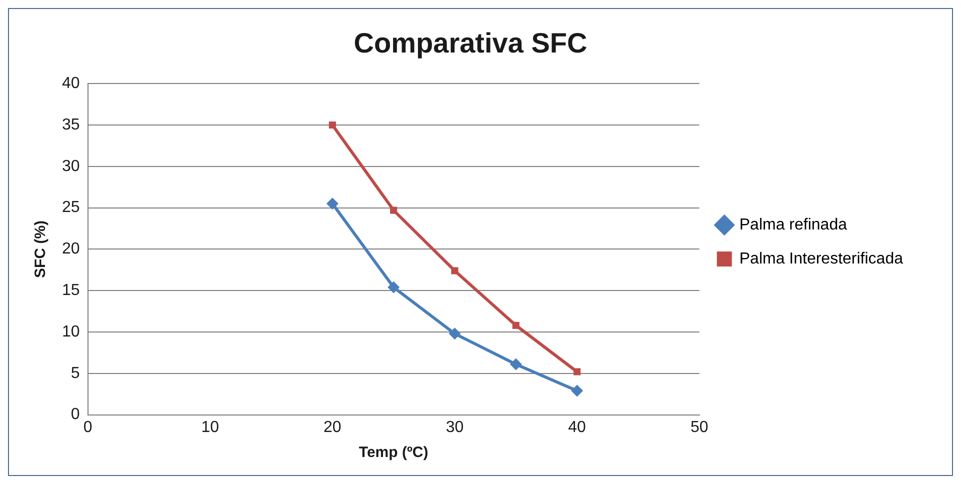 Image resolution: width=961 pixels, height=484 pixels. What do you see at coordinates (75, 373) in the screenshot?
I see `y-tick-label: 5` at bounding box center [75, 373].